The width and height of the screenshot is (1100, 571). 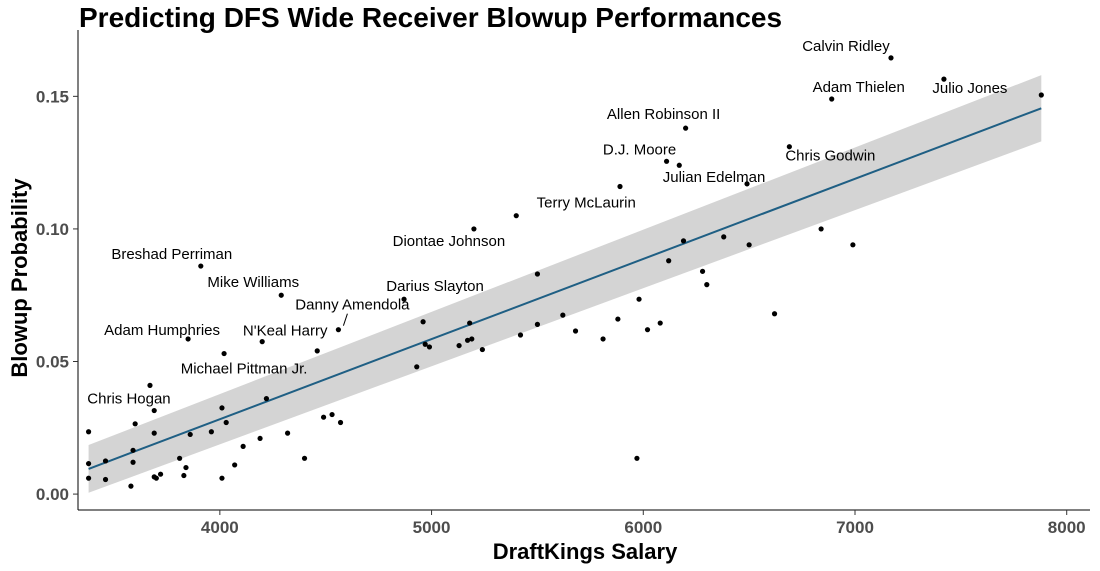 What do you see at coordinates (663, 114) in the screenshot?
I see `point-label-4: Allen Robinson II` at bounding box center [663, 114].